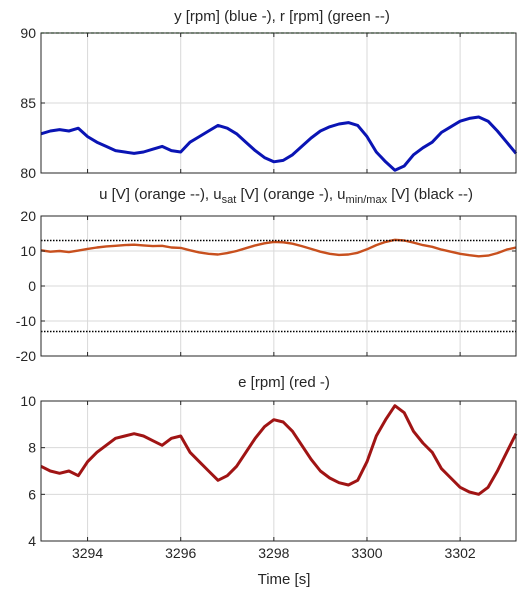 This screenshot has height=590, width=532. I want to click on x-tick-label: 3296, so click(180, 553).